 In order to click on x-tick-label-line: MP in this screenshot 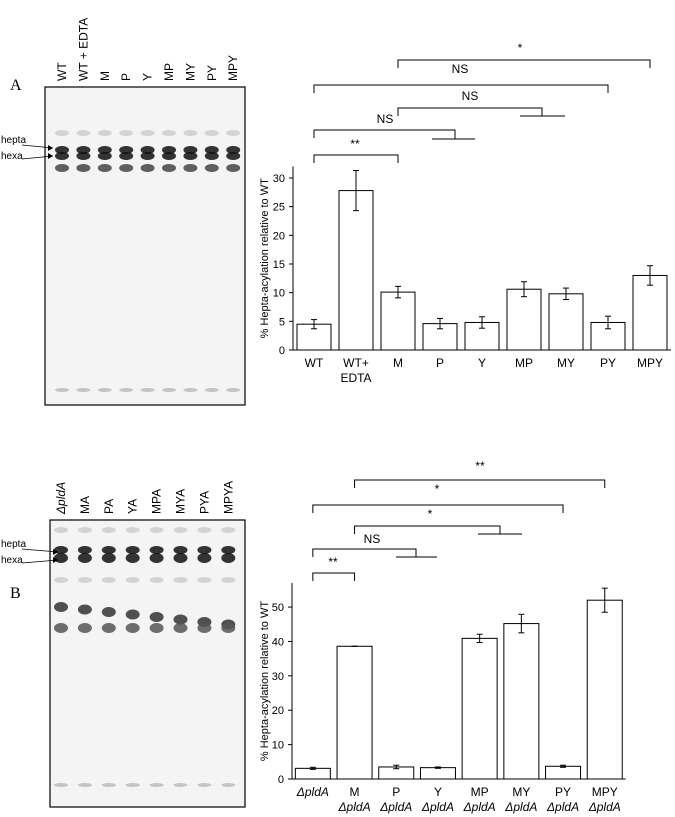, I will do `click(524, 363)`.